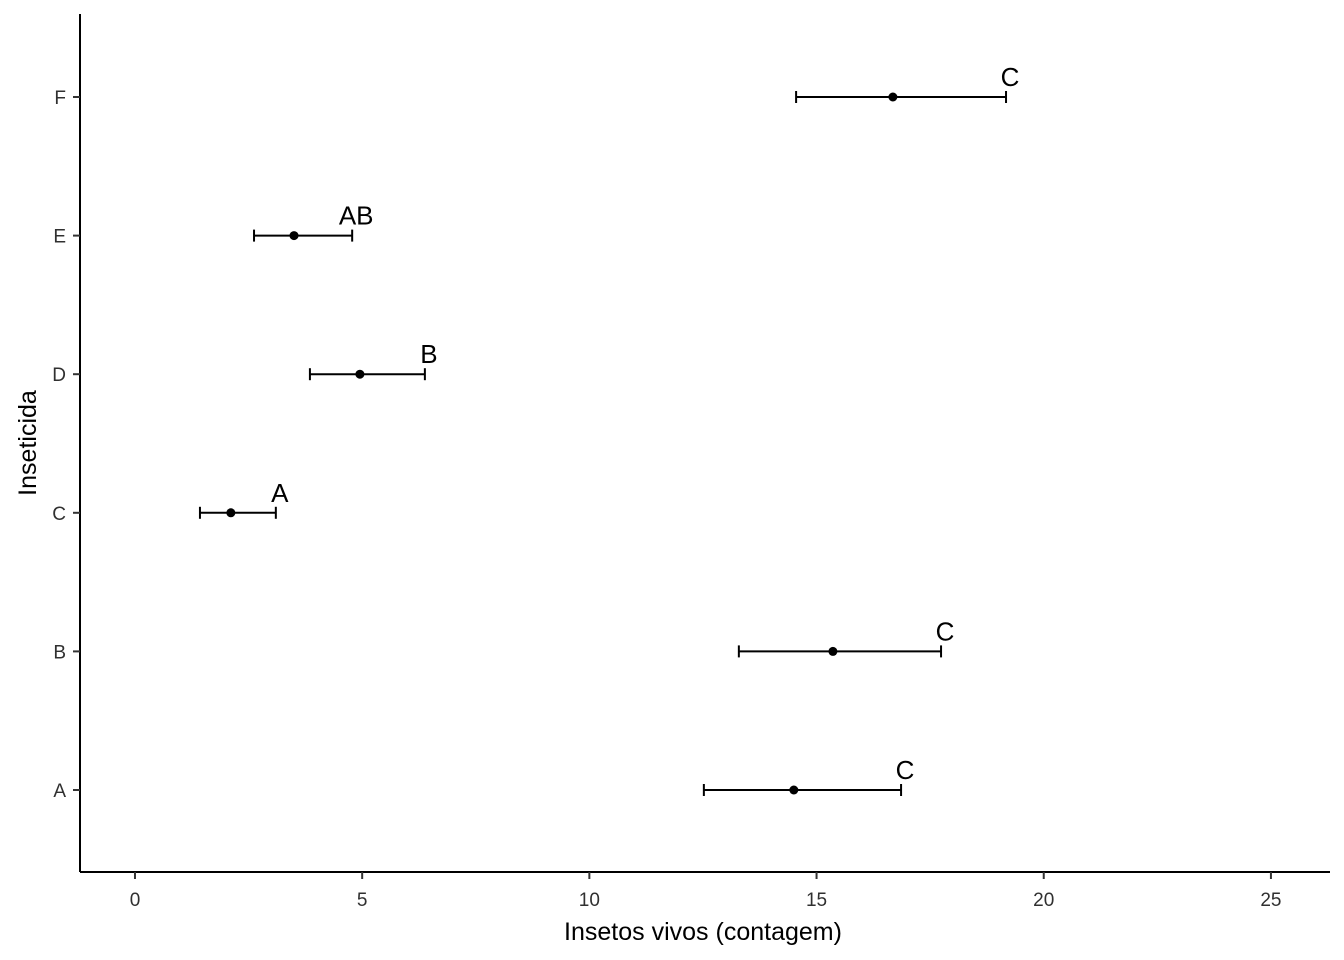 Image resolution: width=1344 pixels, height=960 pixels. I want to click on y-axis-title: Inseticida, so click(28, 443).